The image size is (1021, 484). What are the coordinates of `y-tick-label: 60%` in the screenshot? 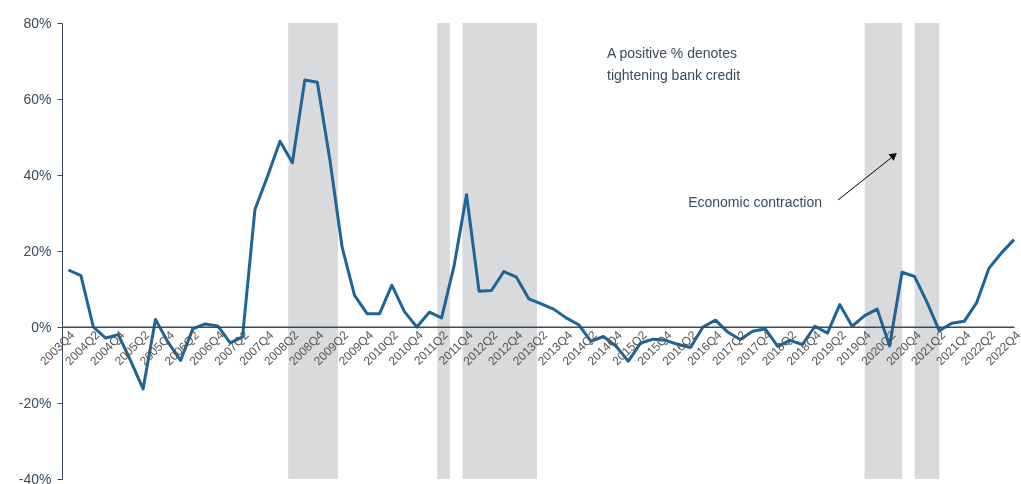 It's located at (37, 98).